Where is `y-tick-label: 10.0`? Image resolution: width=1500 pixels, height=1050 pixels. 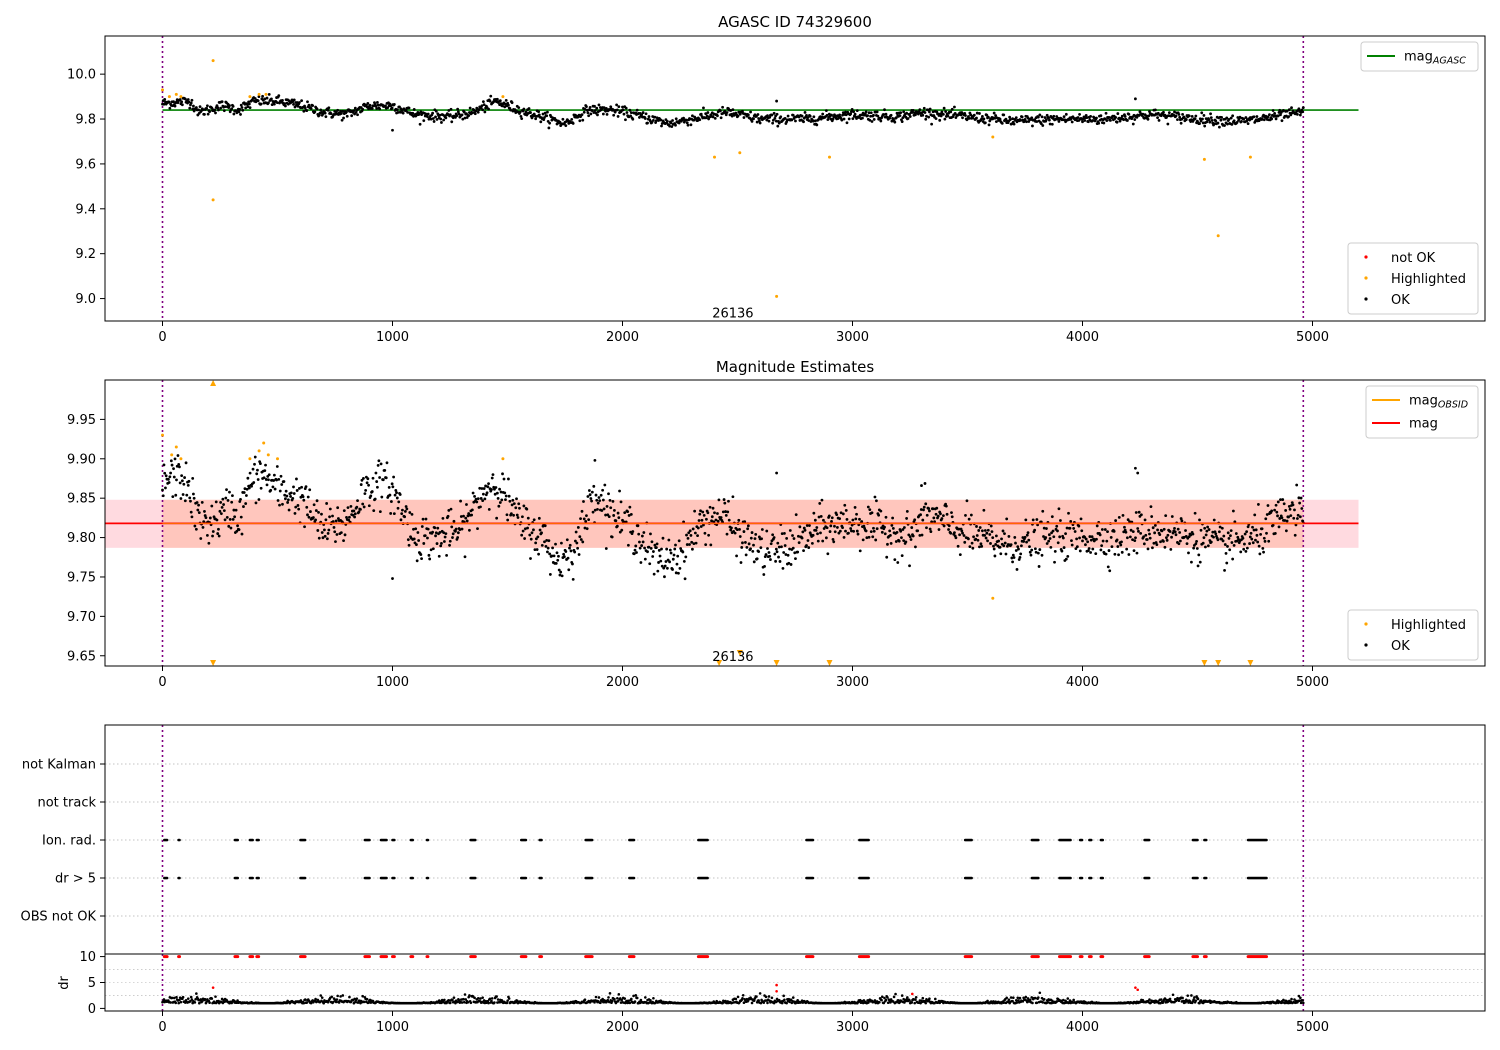 y-tick-label: 10.0 is located at coordinates (81, 75).